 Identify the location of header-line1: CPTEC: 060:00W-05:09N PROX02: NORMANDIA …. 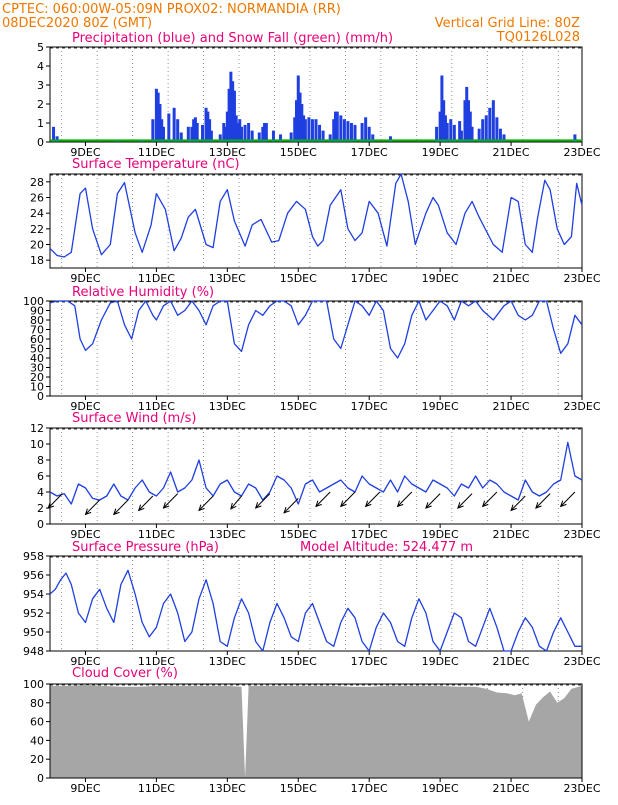
(171, 9).